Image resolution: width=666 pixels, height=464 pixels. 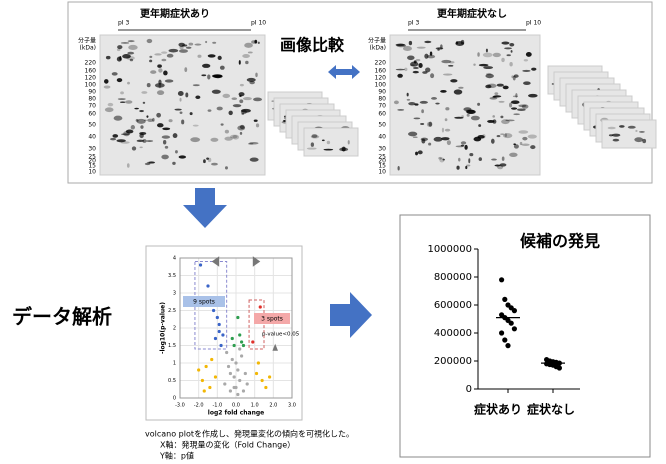 I want to click on caption: Y軸：p値, so click(x=176, y=456).